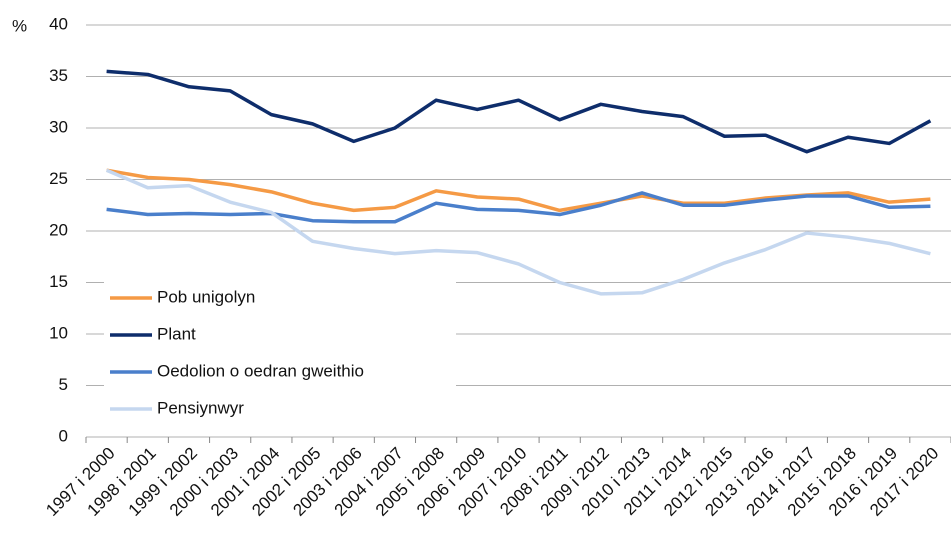 The height and width of the screenshot is (557, 951). I want to click on y-tick-label: 15, so click(58, 281).